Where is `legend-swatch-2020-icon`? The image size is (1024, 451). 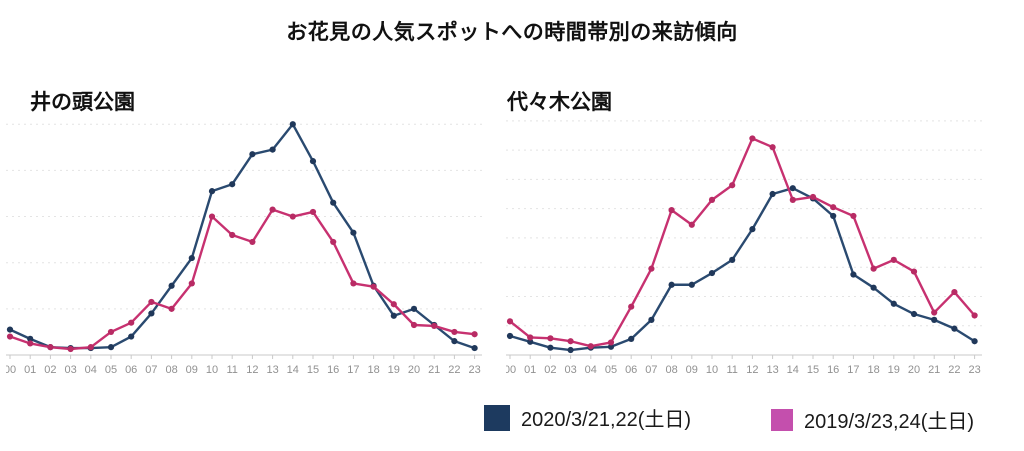
legend-swatch-2020-icon is located at coordinates (497, 417).